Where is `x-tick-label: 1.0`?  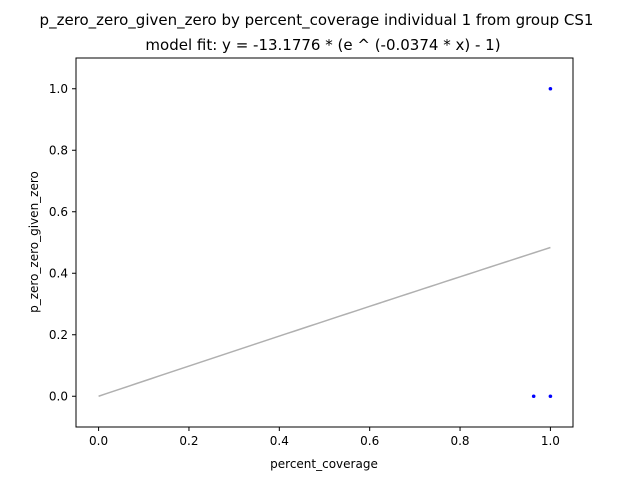
x-tick-label: 1.0 is located at coordinates (550, 441).